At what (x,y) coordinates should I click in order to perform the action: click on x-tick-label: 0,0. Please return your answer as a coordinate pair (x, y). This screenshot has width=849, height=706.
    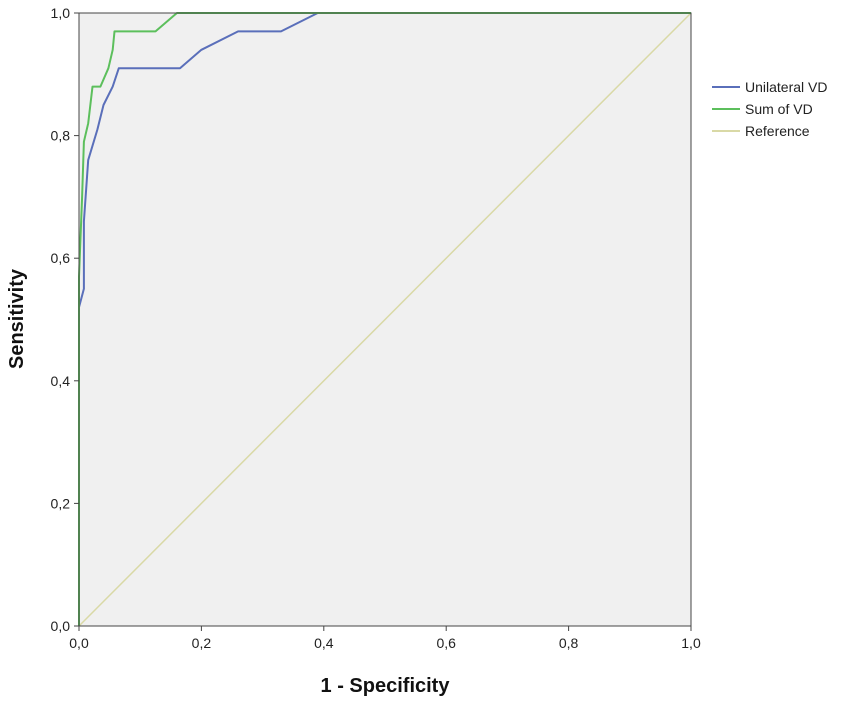
    Looking at the image, I should click on (79, 643).